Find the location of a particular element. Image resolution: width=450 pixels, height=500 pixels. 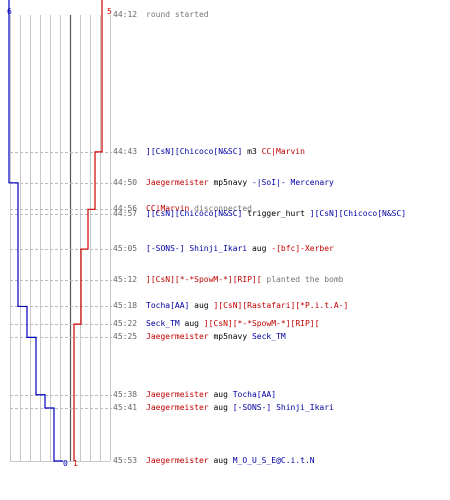

event-time: 45:25 is located at coordinates (125, 336).